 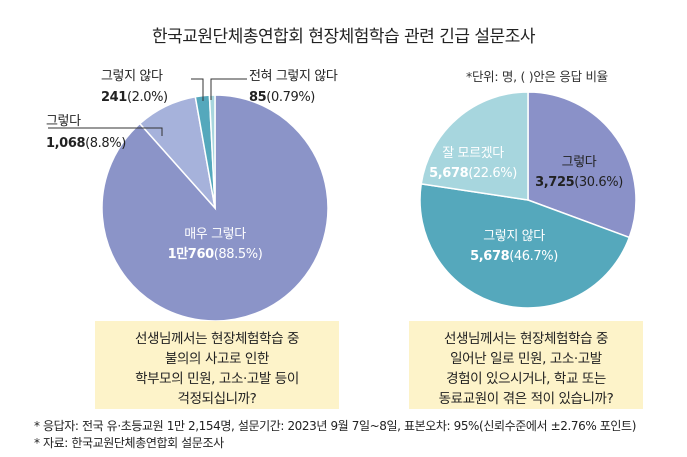 I want to click on label-never-value: 85(0.79%), so click(x=282, y=97).